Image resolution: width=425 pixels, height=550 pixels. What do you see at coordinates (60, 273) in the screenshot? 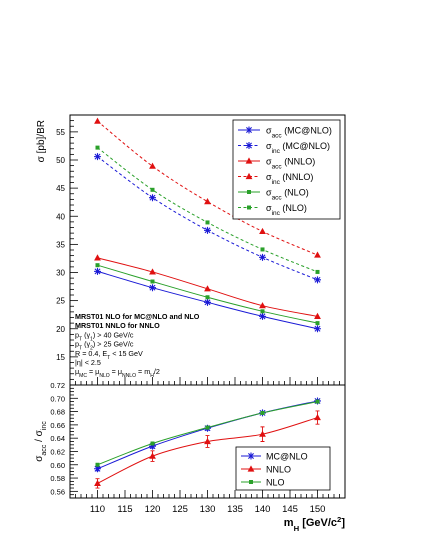
I see `top-y-tick-label: 30` at bounding box center [60, 273].